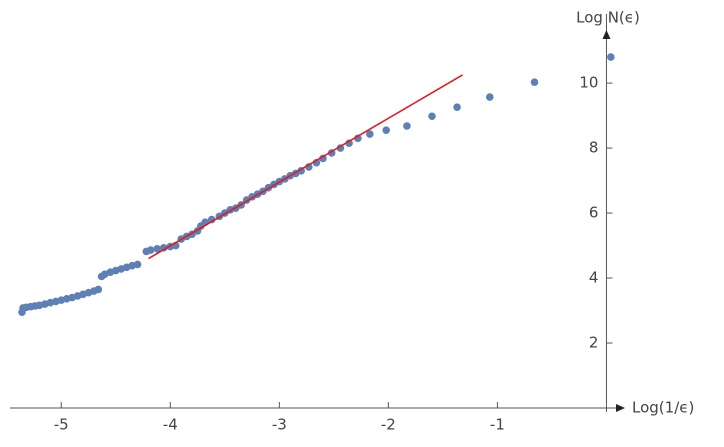 The height and width of the screenshot is (447, 724). Describe the element at coordinates (620, 408) in the screenshot. I see `x-axis-arrow` at that location.